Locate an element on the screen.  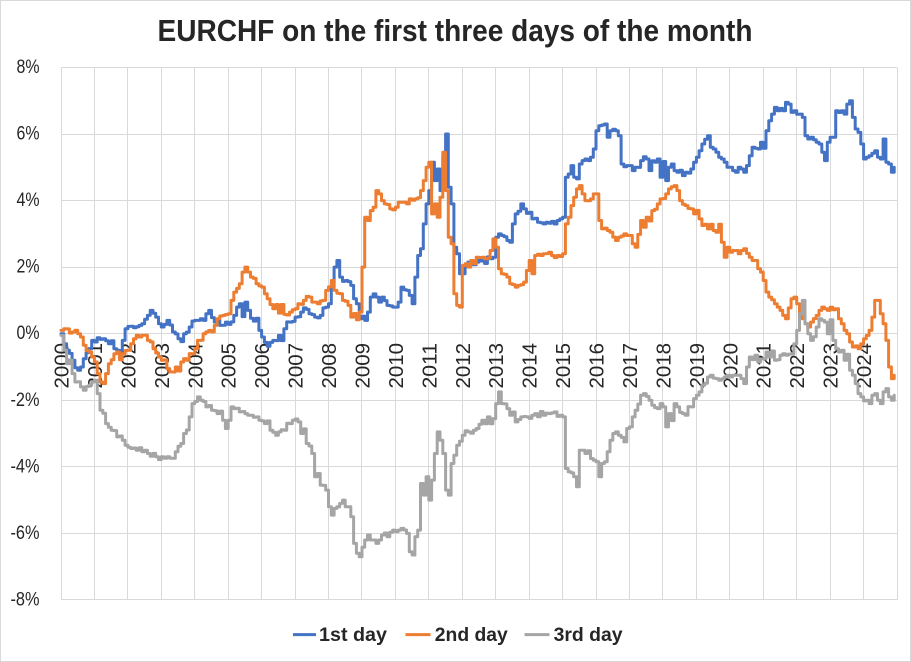
svg-text: 6% is located at coordinates (28, 134).